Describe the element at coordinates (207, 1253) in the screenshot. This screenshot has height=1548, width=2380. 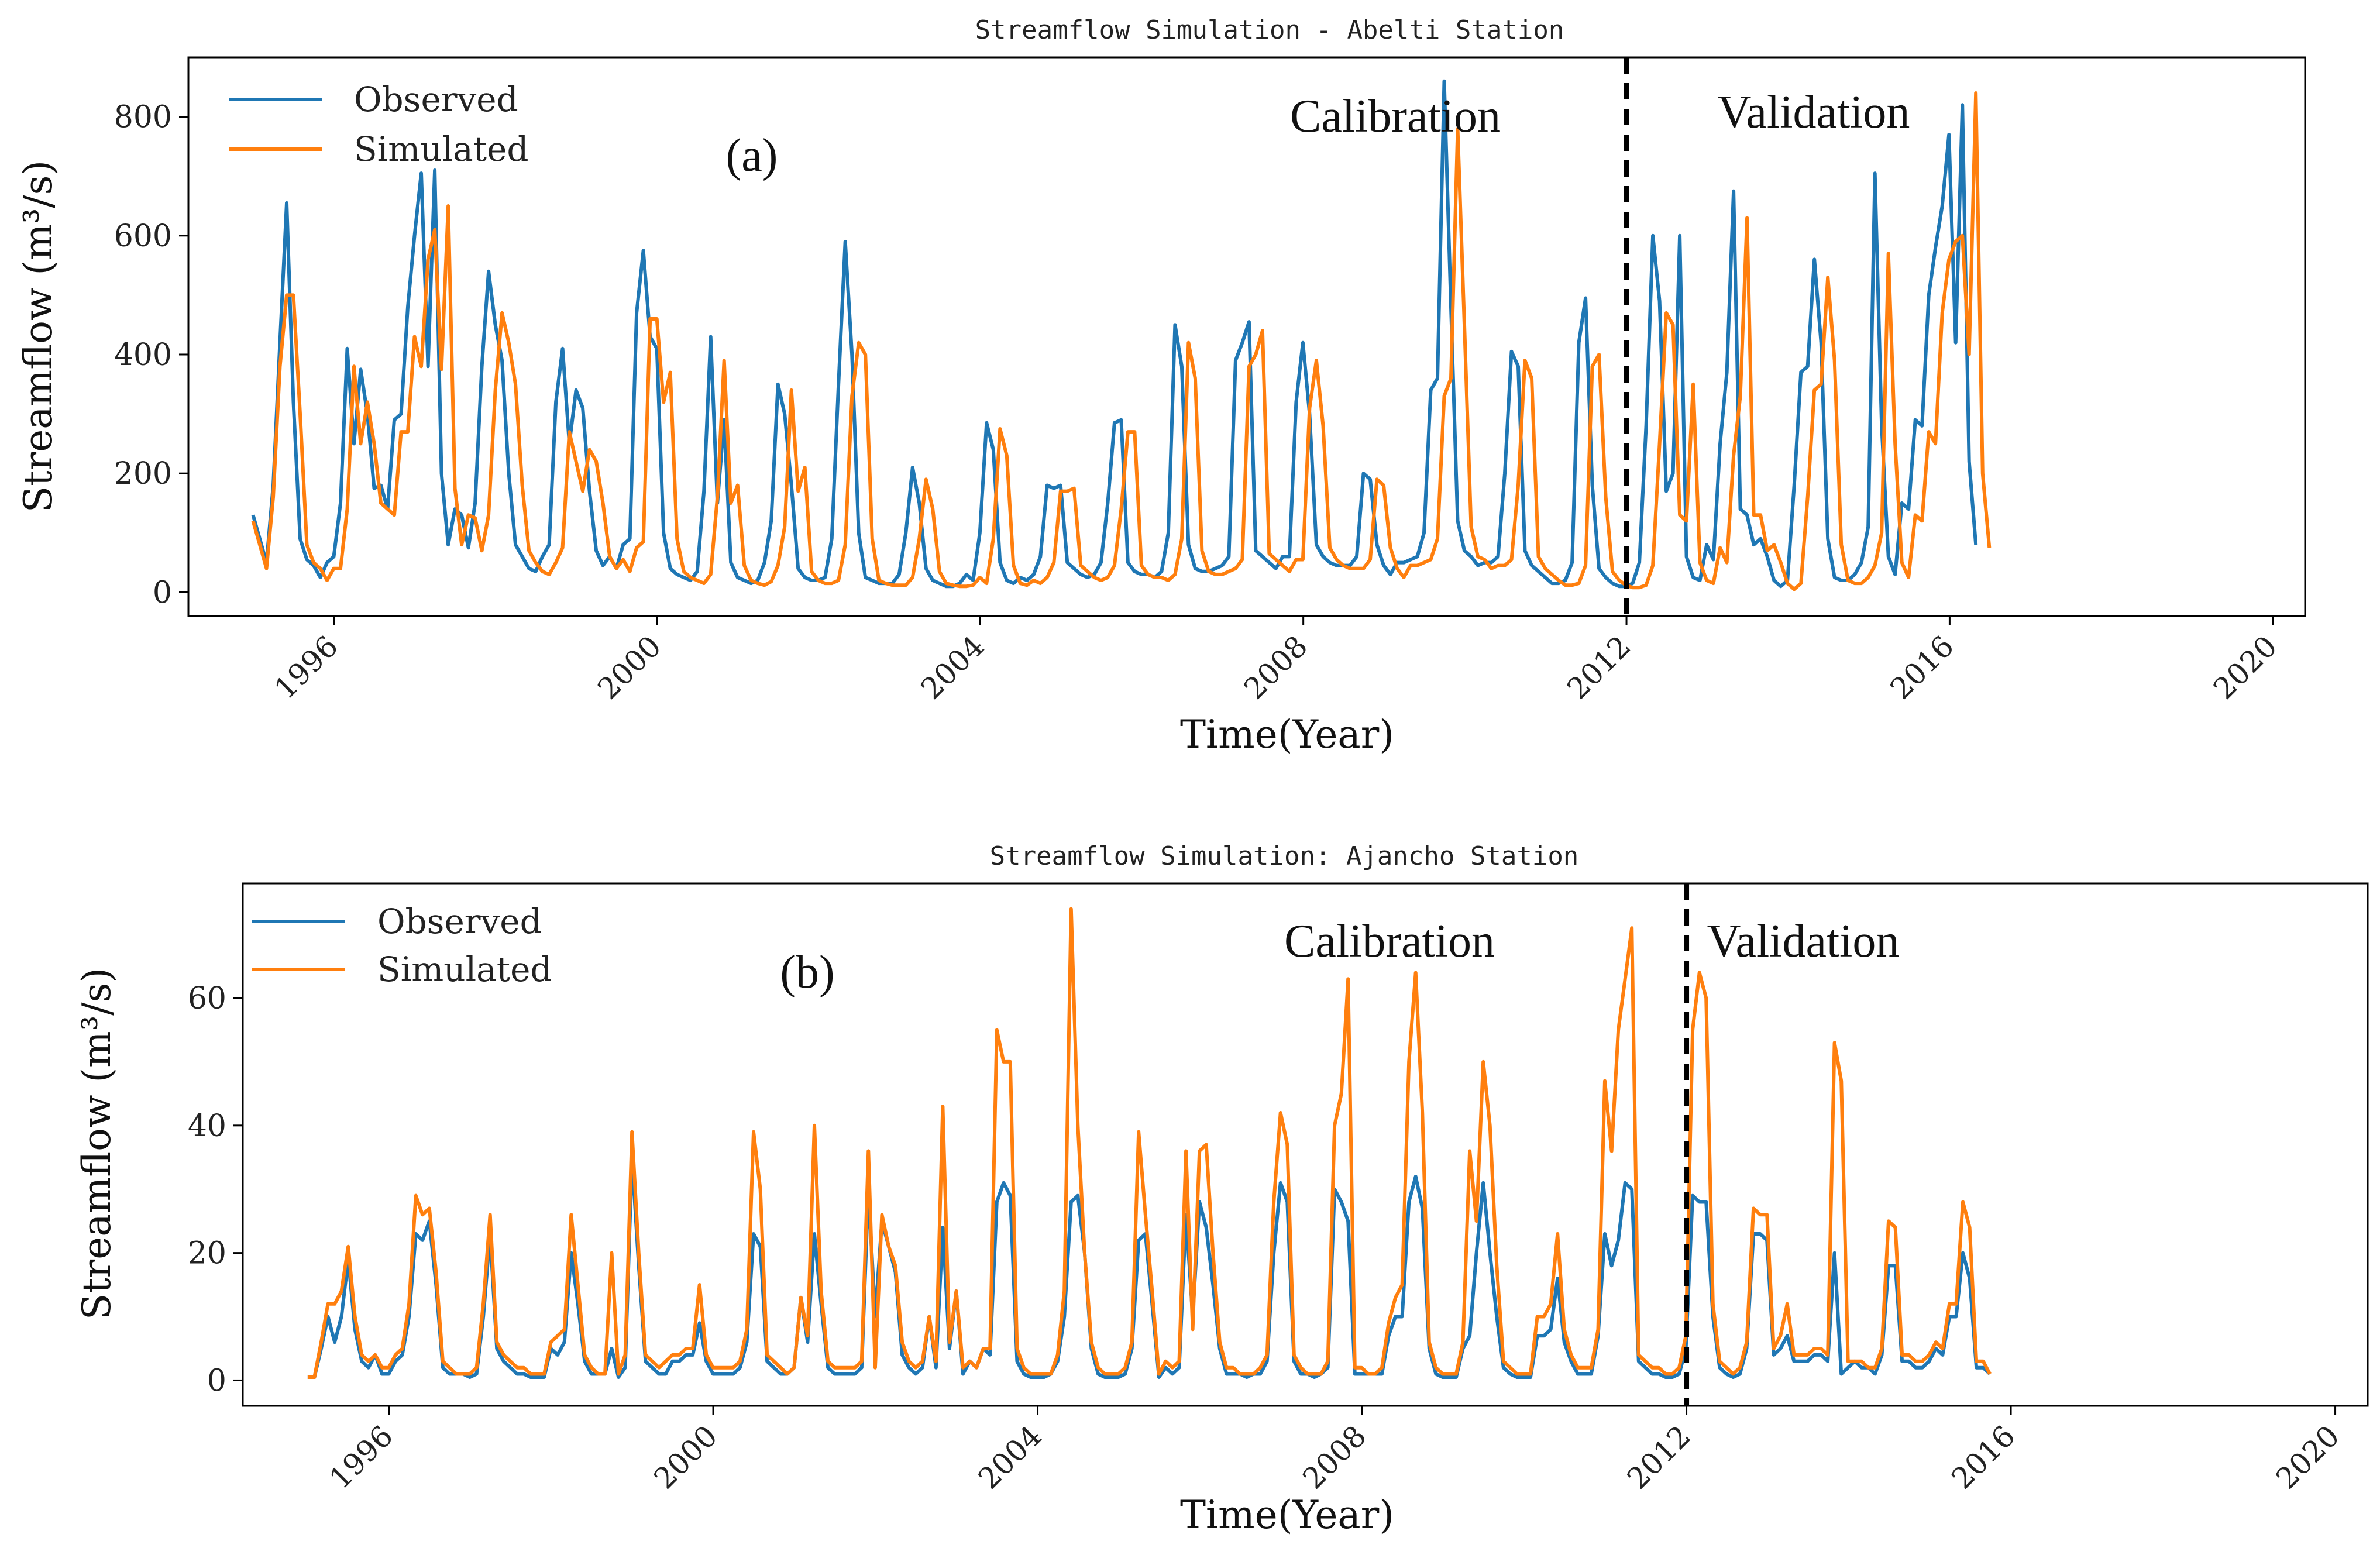
I see `y-tick-label: 20` at that location.